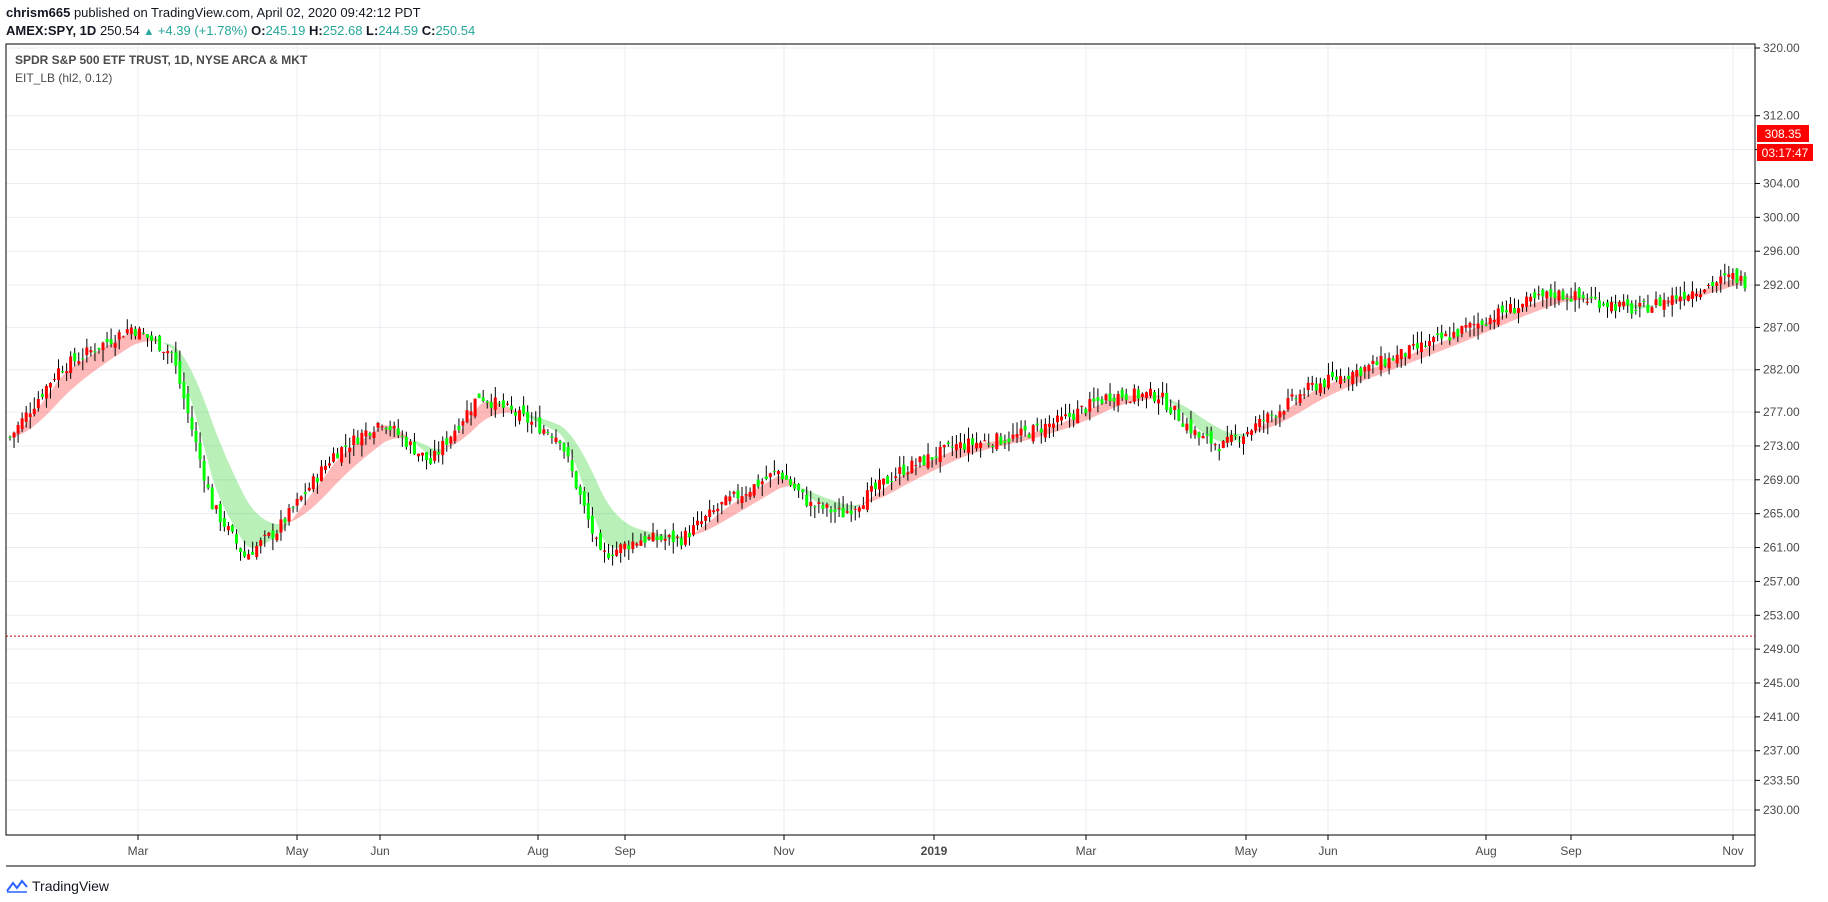 The height and width of the screenshot is (902, 1828). I want to click on symbol-label: AMEX:SPY, 1D, so click(51, 30).